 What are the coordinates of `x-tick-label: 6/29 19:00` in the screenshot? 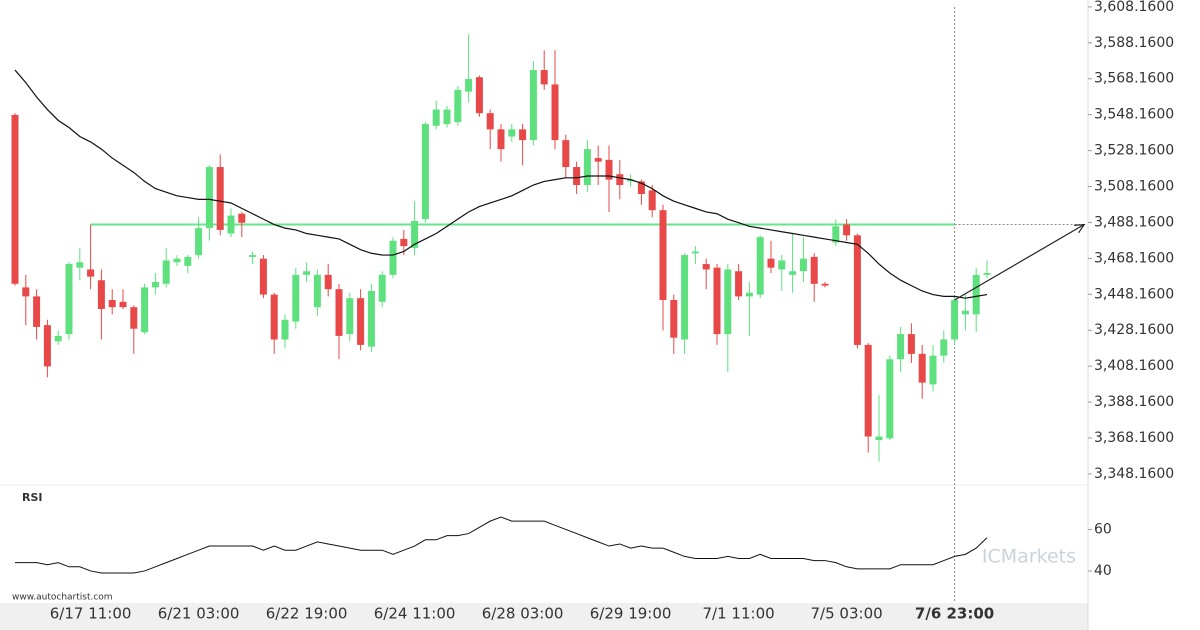 It's located at (631, 614).